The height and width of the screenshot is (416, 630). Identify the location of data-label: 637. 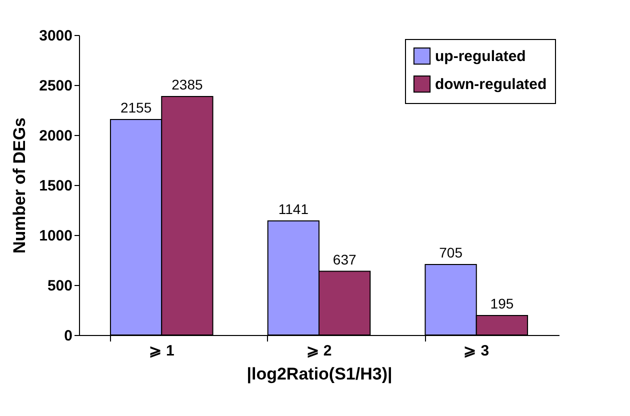
(344, 259).